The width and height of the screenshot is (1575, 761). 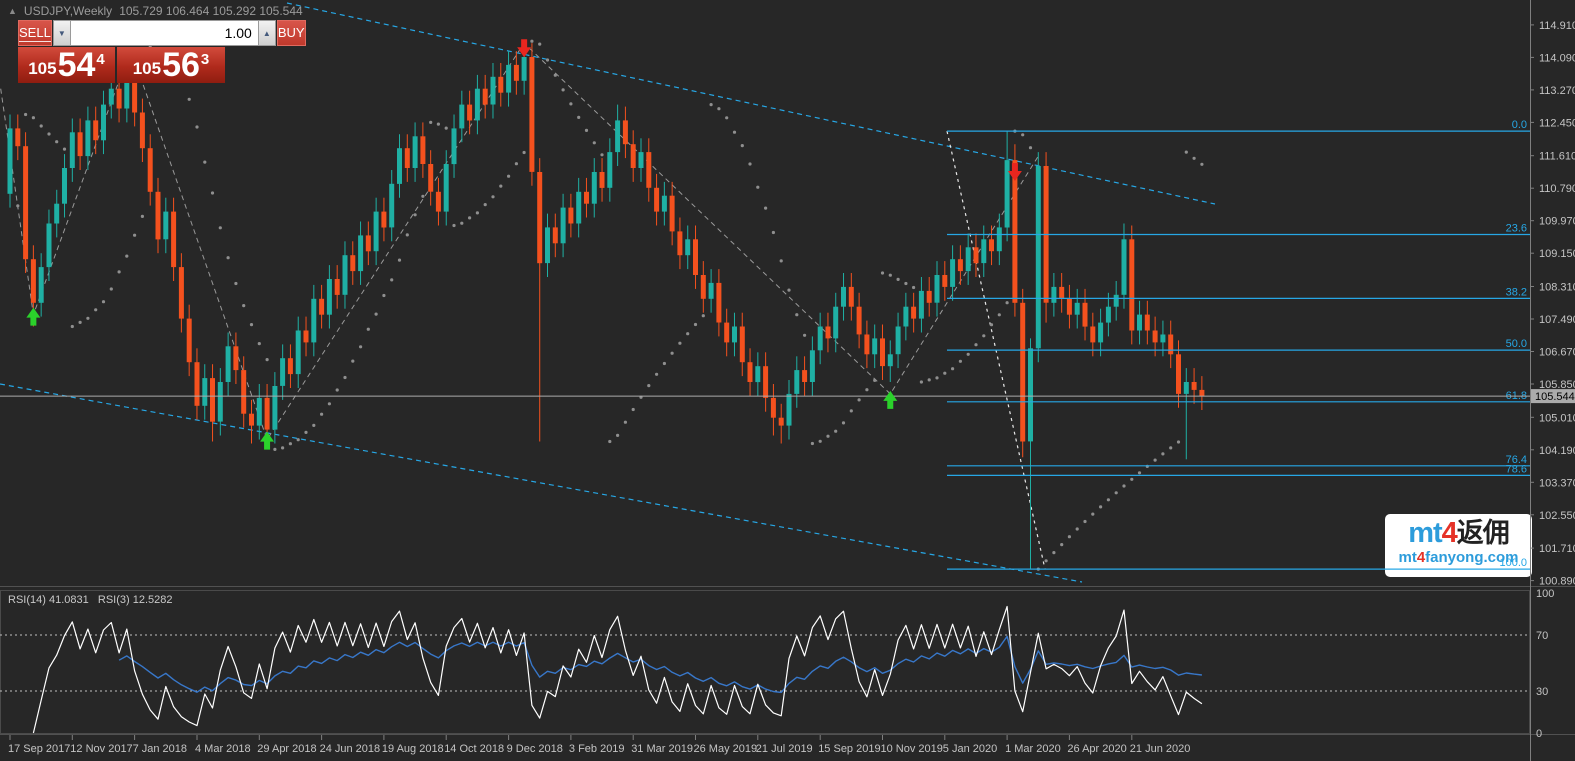 What do you see at coordinates (535, 749) in the screenshot?
I see `date-axis-label: 9 Dec 2018` at bounding box center [535, 749].